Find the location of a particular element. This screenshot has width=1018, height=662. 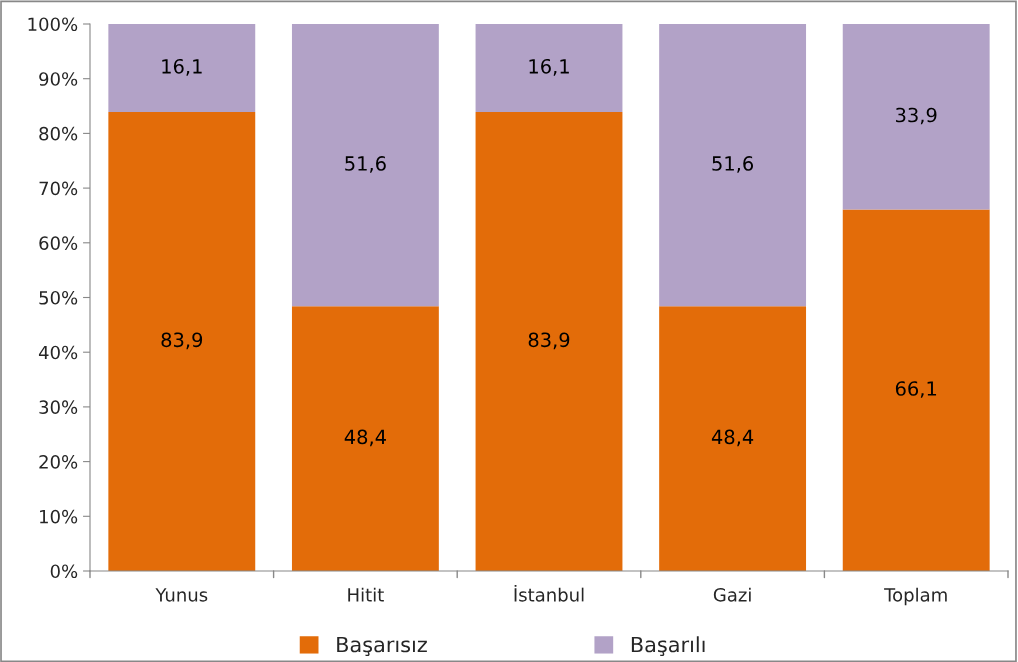

x-tick-label: Gazi is located at coordinates (732, 594).